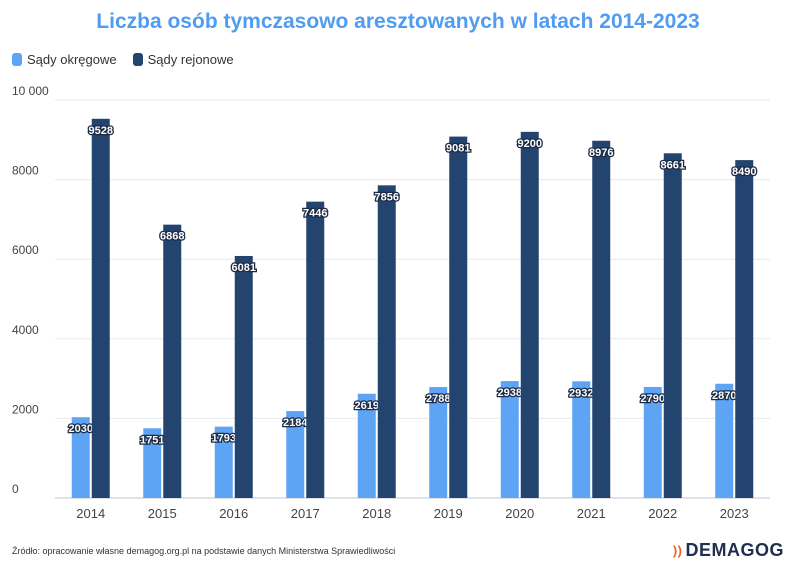  What do you see at coordinates (438, 399) in the screenshot?
I see `data-label: 2788` at bounding box center [438, 399].